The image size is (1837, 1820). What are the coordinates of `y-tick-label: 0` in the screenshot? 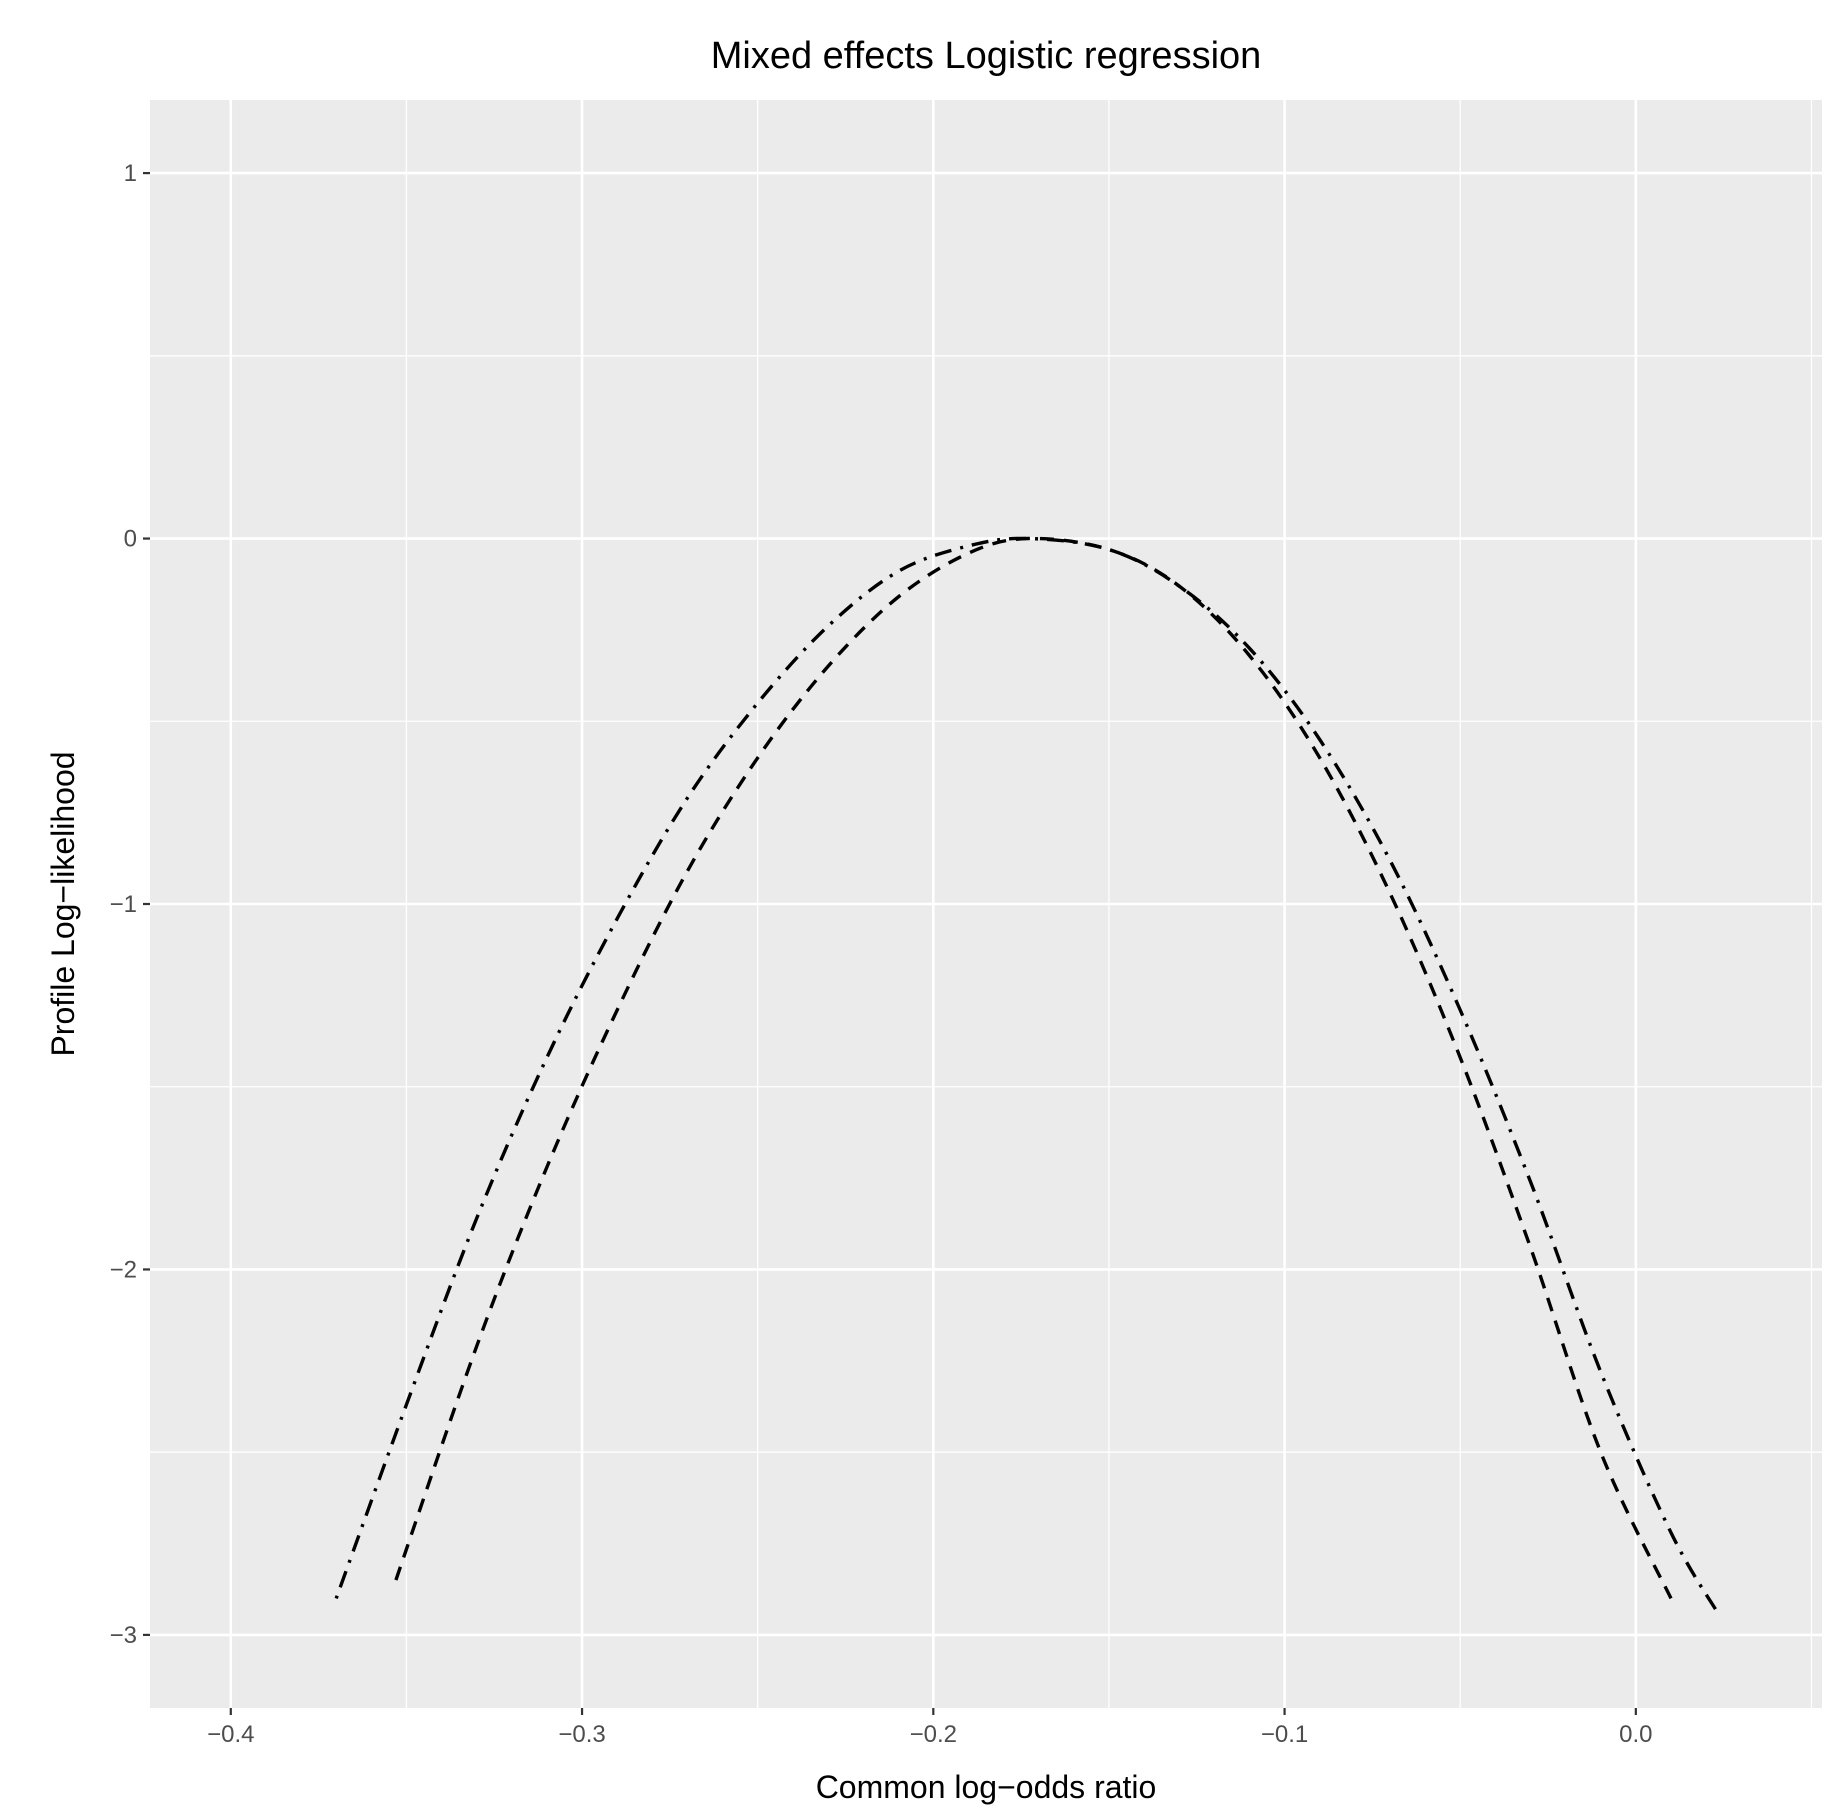 It's located at (130, 539).